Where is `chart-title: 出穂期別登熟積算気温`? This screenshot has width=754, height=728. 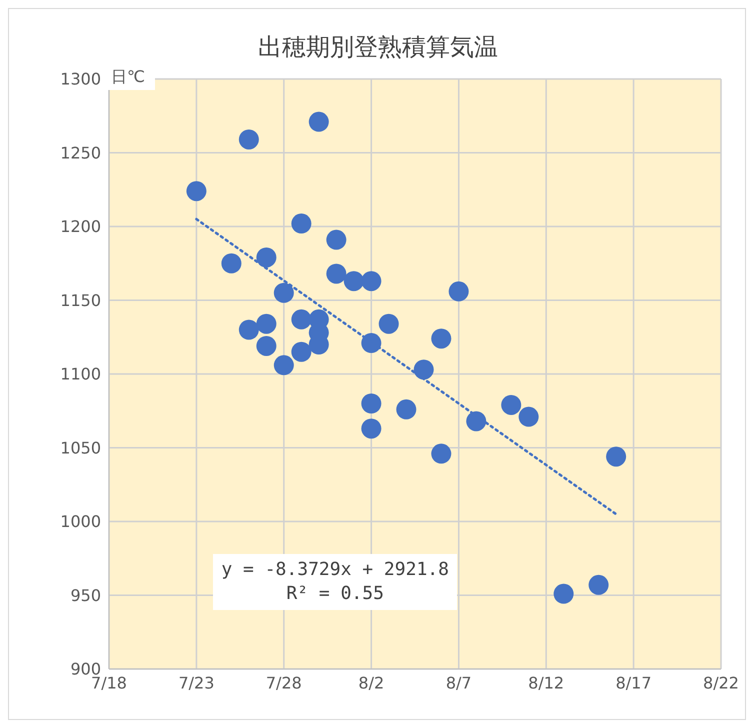
chart-title: 出穂期別登熟積算気温 is located at coordinates (378, 47).